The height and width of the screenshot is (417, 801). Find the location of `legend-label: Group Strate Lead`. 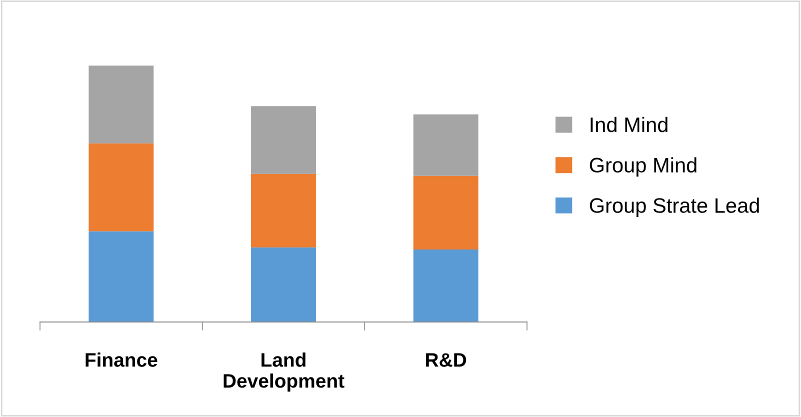

legend-label: Group Strate Lead is located at coordinates (674, 208).